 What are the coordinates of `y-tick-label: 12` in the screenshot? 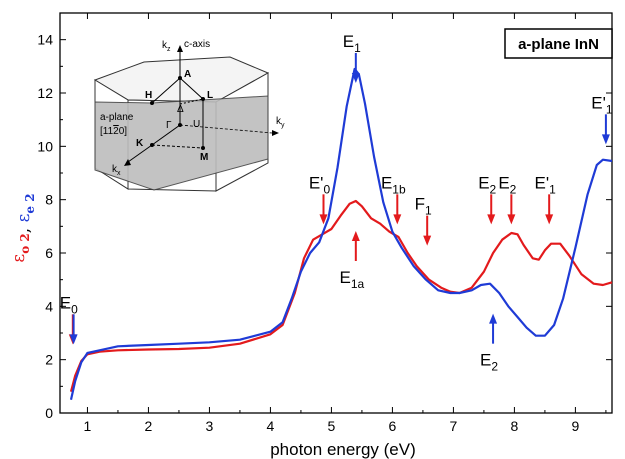 It's located at (45, 93).